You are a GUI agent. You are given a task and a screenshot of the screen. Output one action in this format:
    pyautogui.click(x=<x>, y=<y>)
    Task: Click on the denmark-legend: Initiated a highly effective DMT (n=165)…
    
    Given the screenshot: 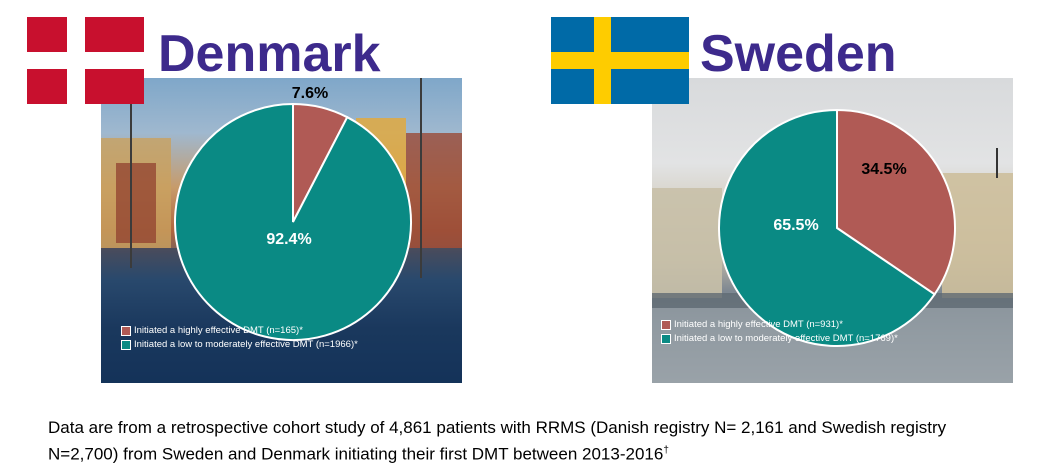 What is the action you would take?
    pyautogui.click(x=239, y=338)
    